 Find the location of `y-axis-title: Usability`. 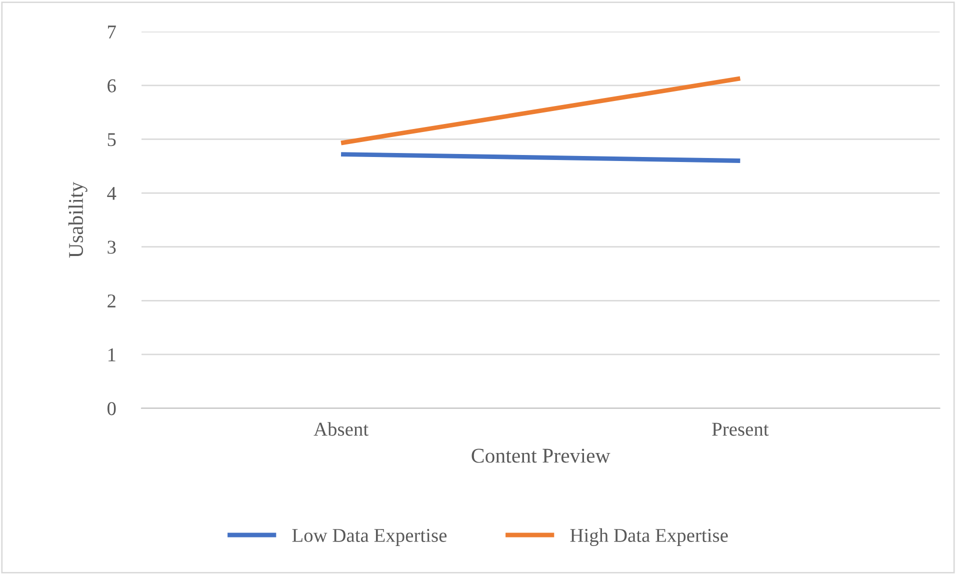

y-axis-title: Usability is located at coordinates (78, 220).